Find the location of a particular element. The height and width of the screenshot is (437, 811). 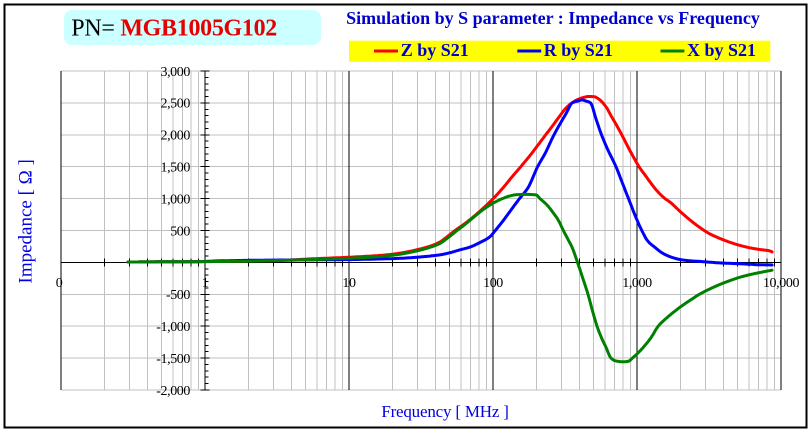

svg-text: 500 is located at coordinates (180, 231).